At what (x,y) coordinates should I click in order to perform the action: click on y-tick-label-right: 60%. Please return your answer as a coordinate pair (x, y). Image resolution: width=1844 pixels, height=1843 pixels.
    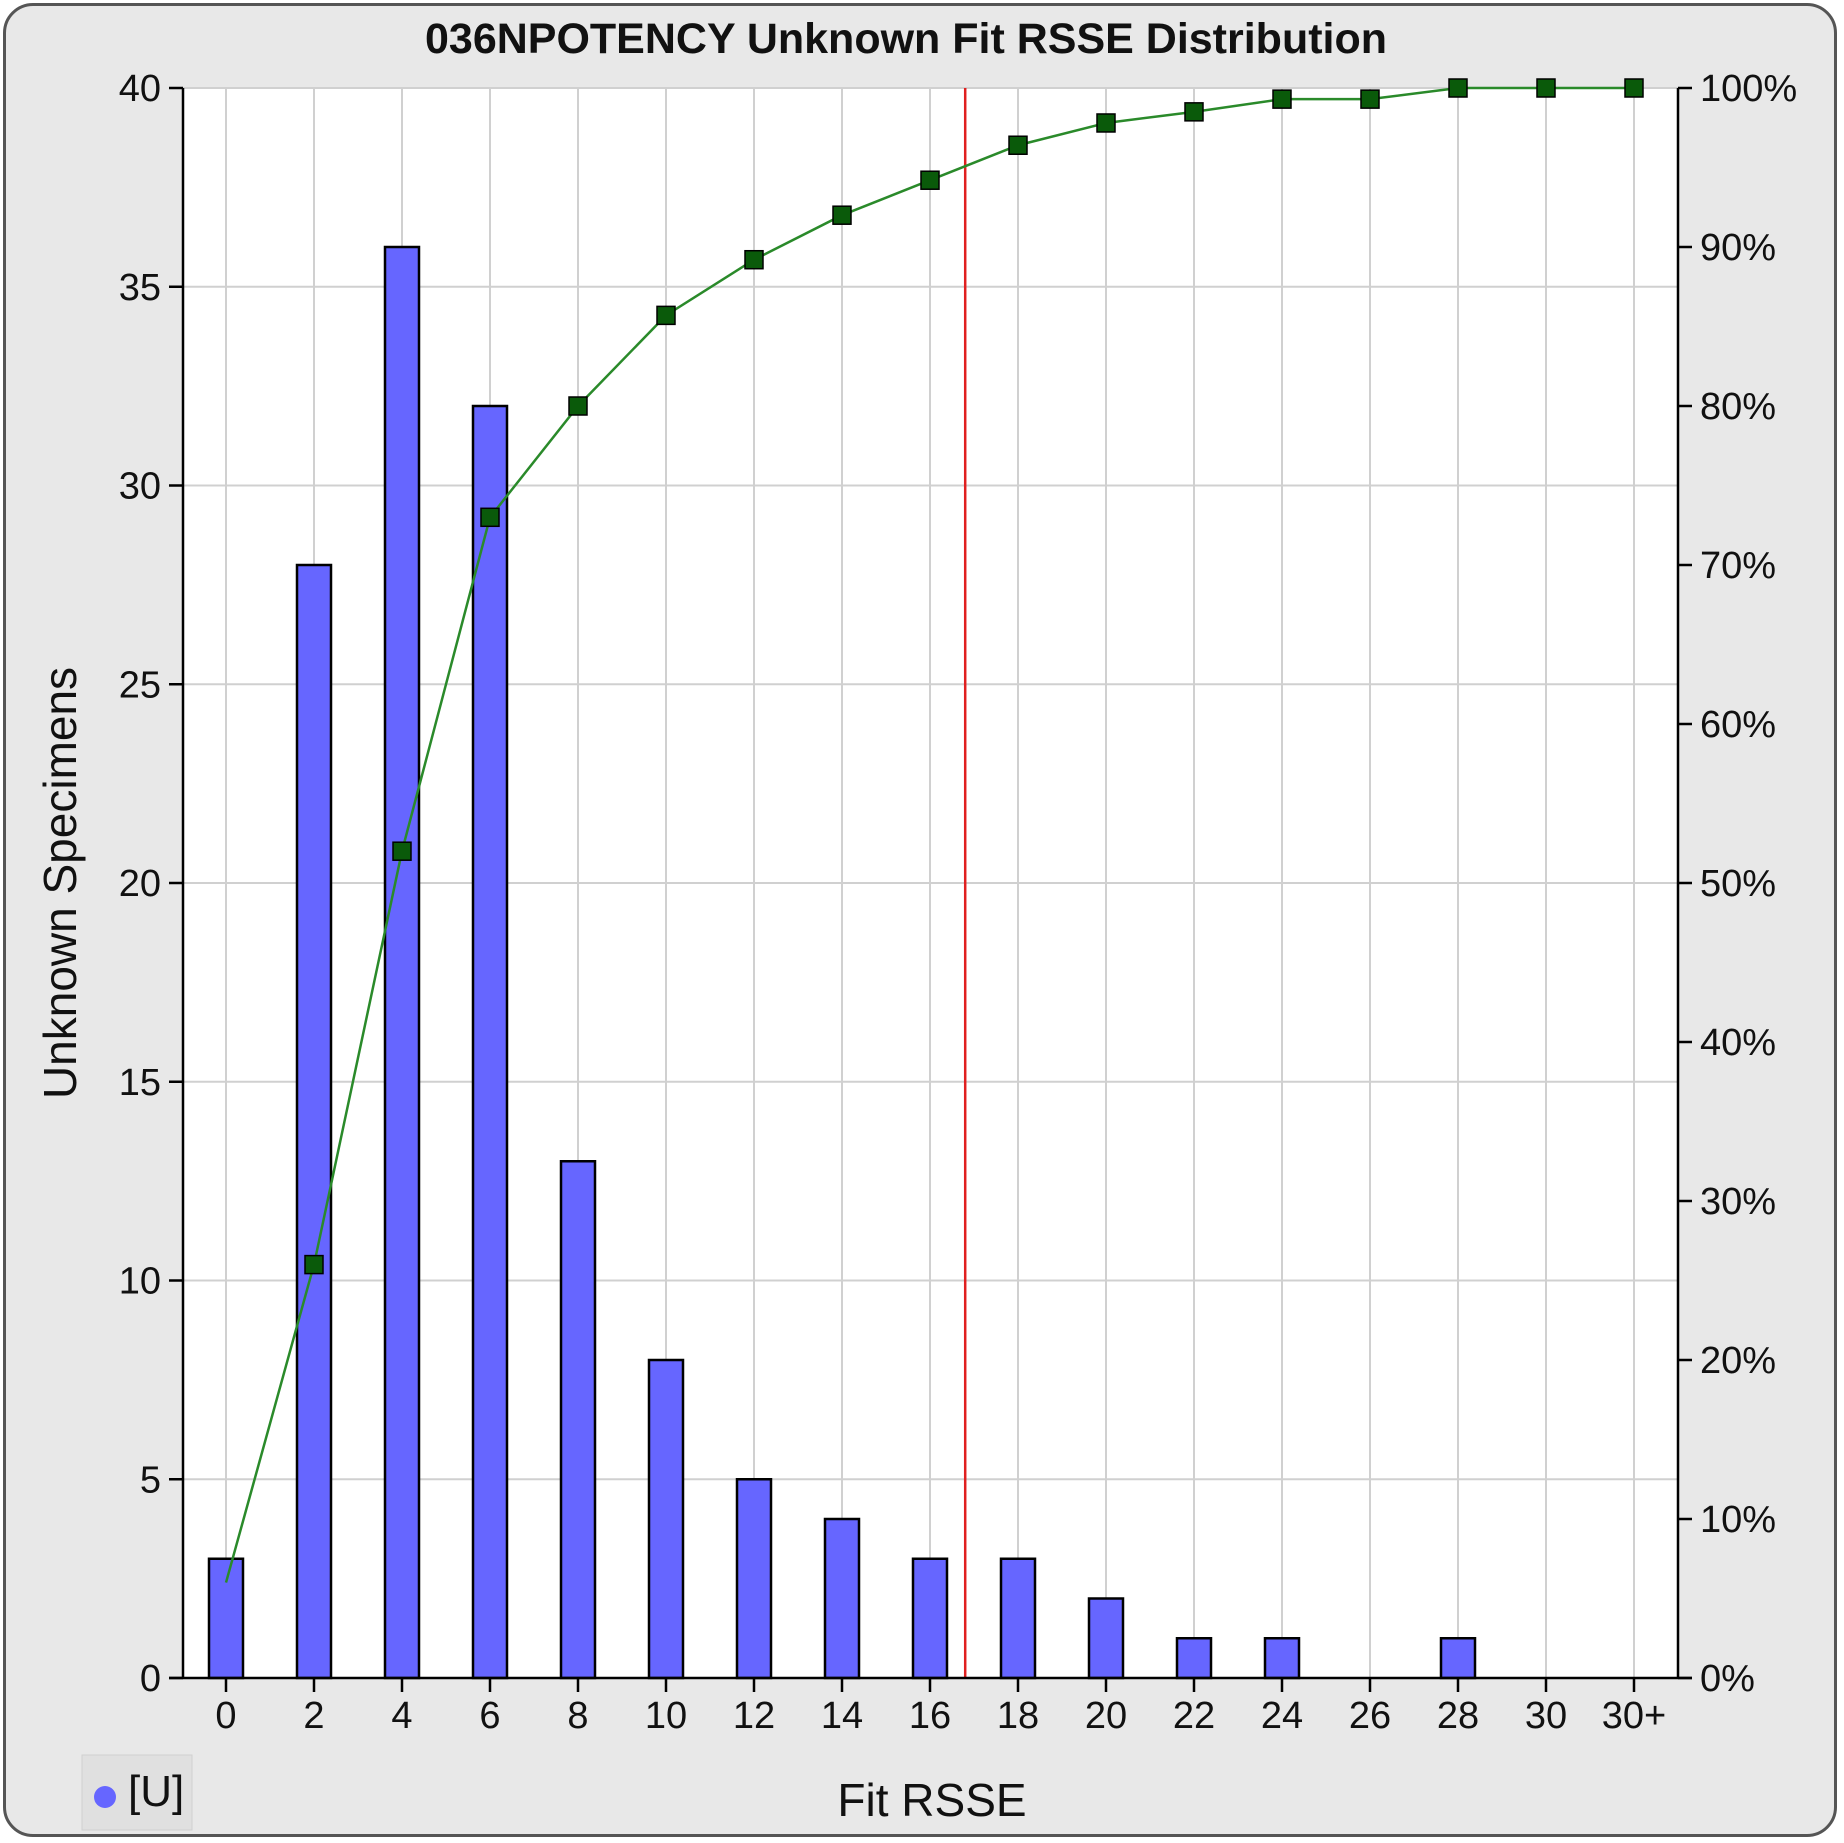
    Looking at the image, I should click on (1738, 725).